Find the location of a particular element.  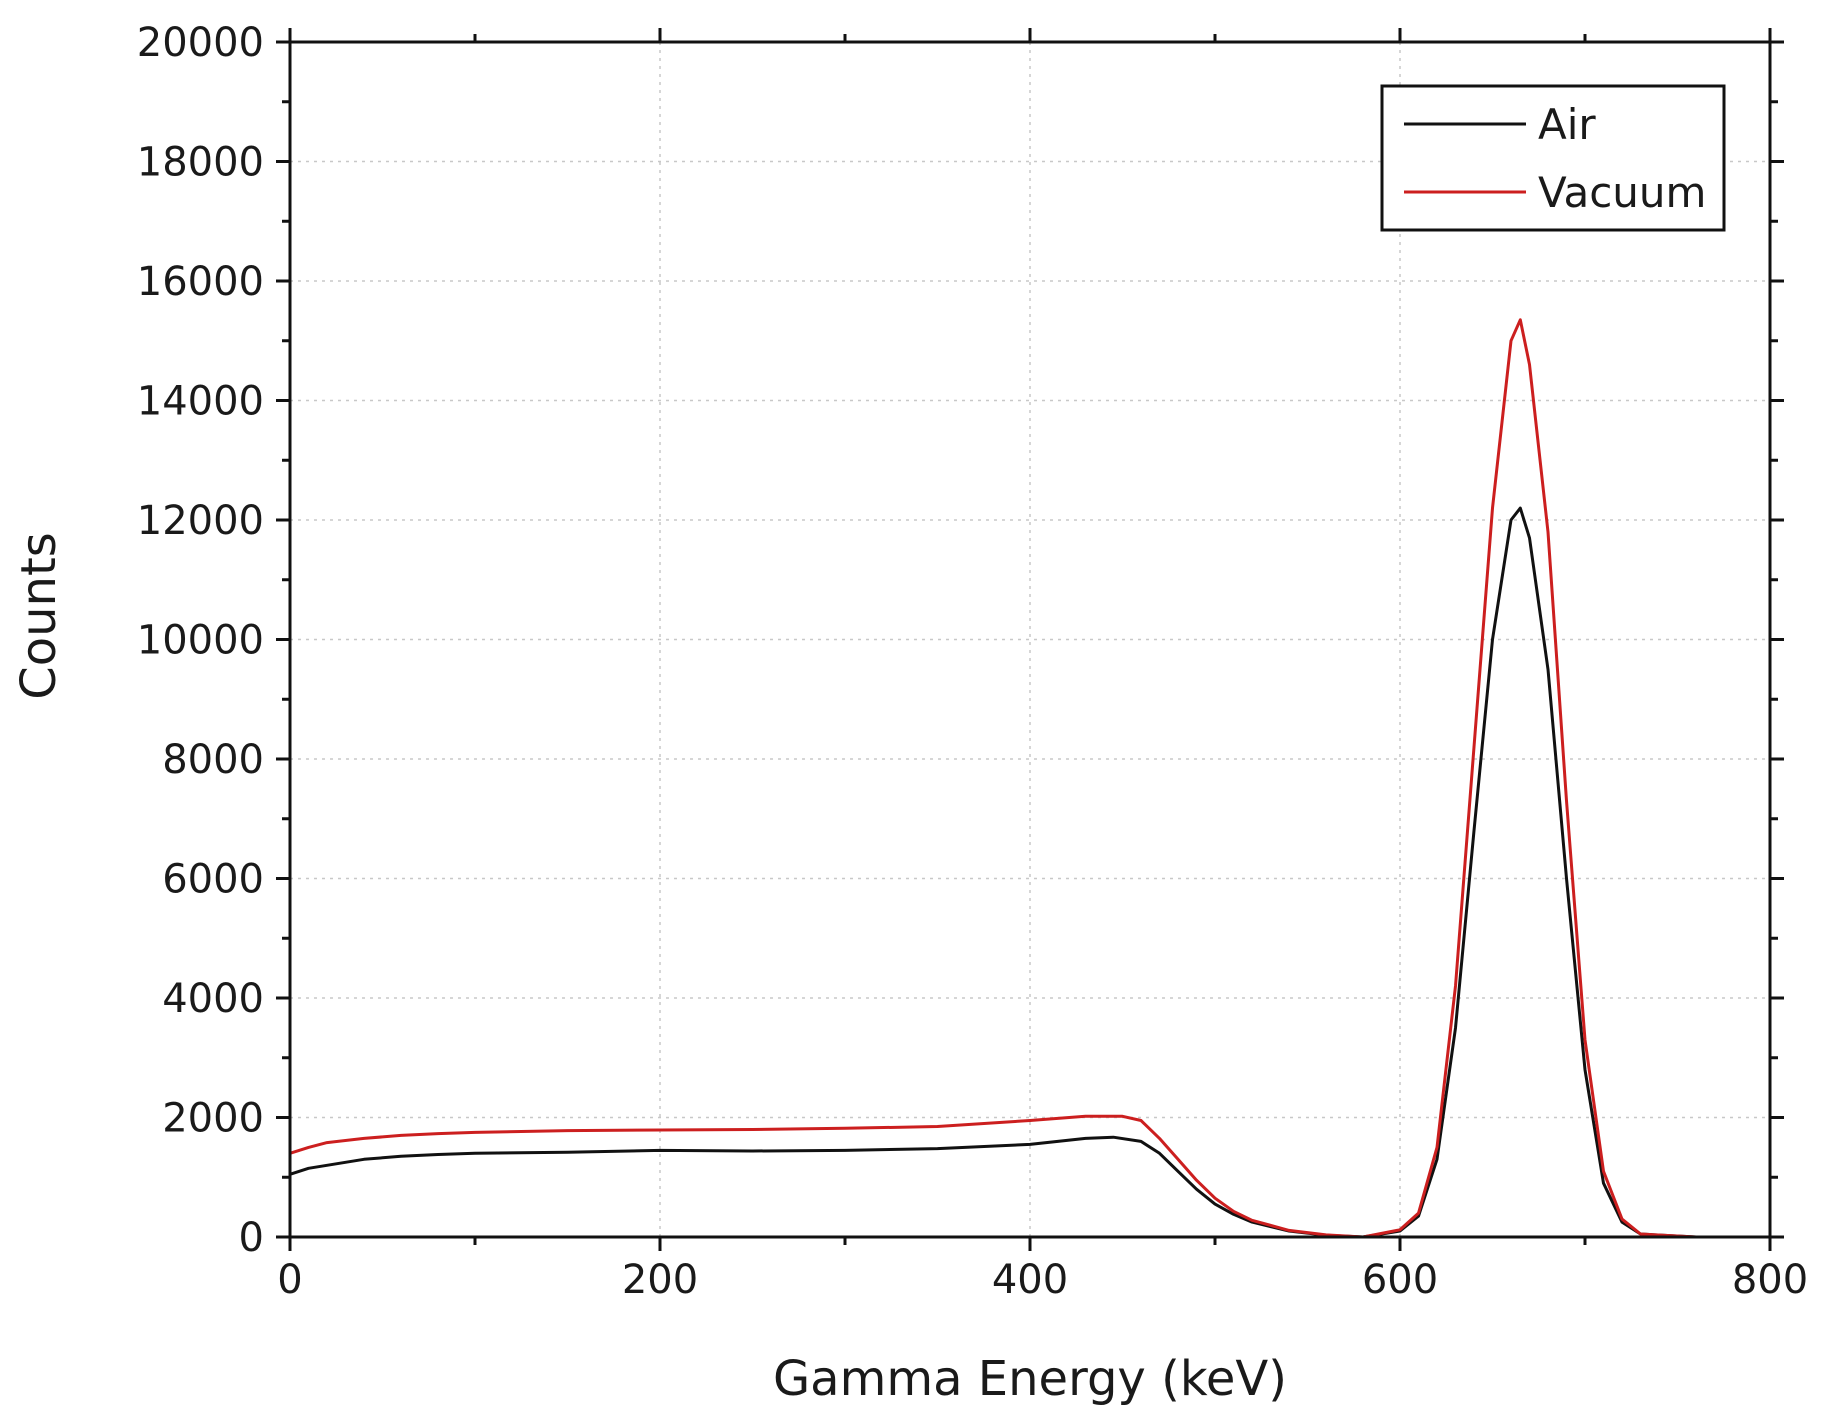

y-tick-label: 2000 is located at coordinates (213, 1119).